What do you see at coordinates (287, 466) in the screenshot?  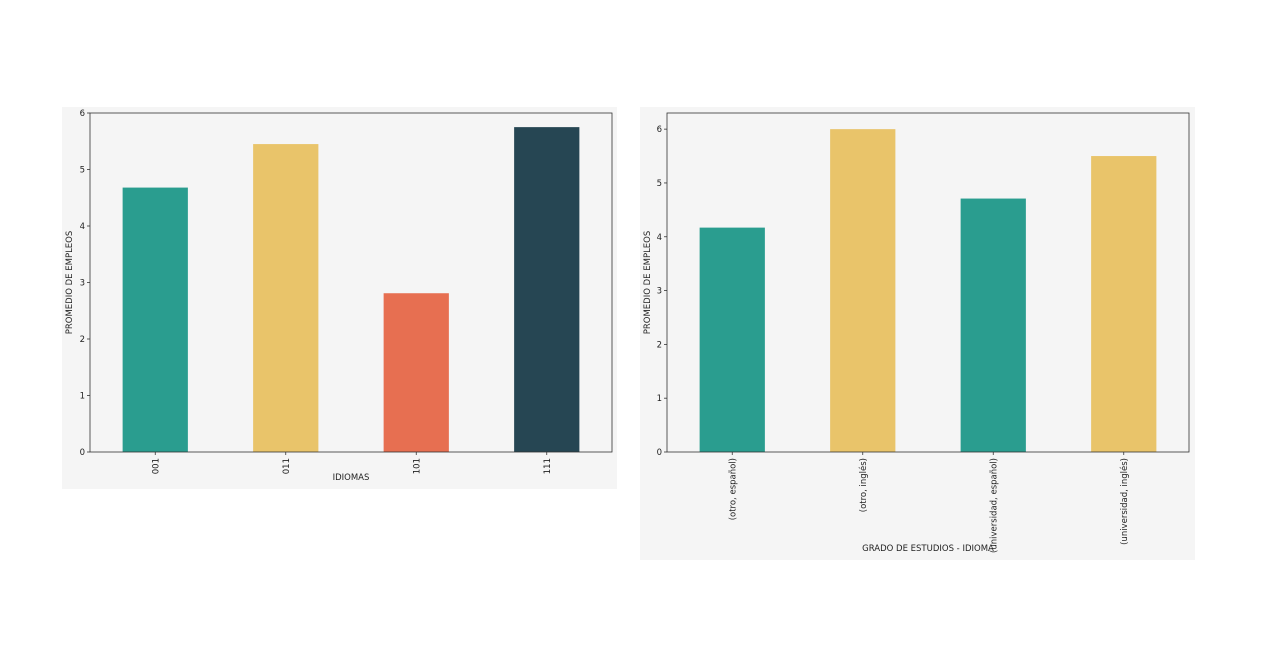 I see `x-tick-label: 011` at bounding box center [287, 466].